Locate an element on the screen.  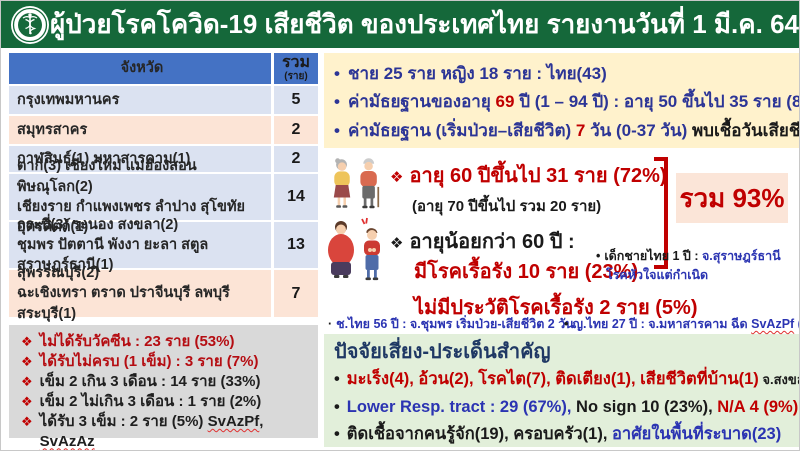
vaccine-item-none: ❖ ไม่ได้รับวัคซีน : 23 ราย (53%) is located at coordinates (128, 341).